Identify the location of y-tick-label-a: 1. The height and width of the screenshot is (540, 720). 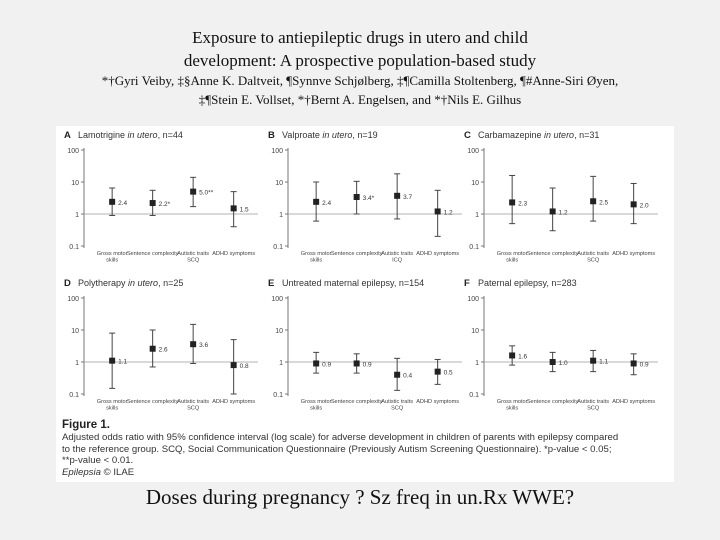
(77, 215).